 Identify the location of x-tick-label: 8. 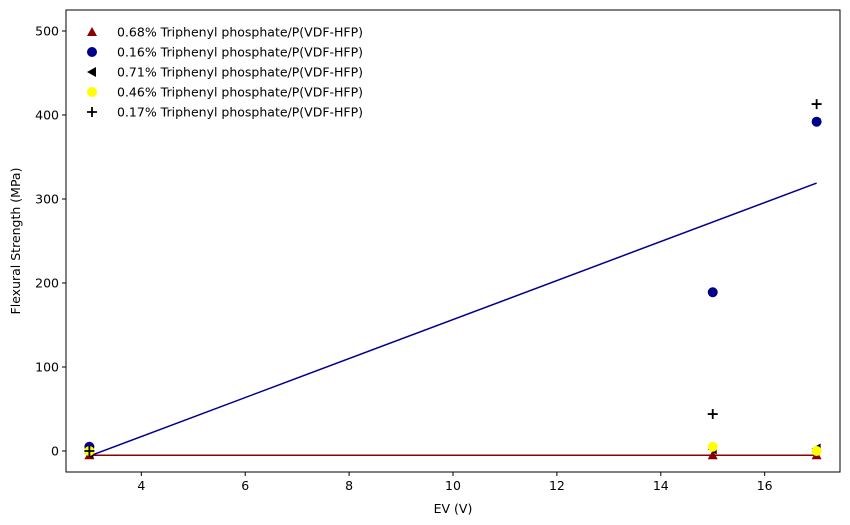
(349, 485).